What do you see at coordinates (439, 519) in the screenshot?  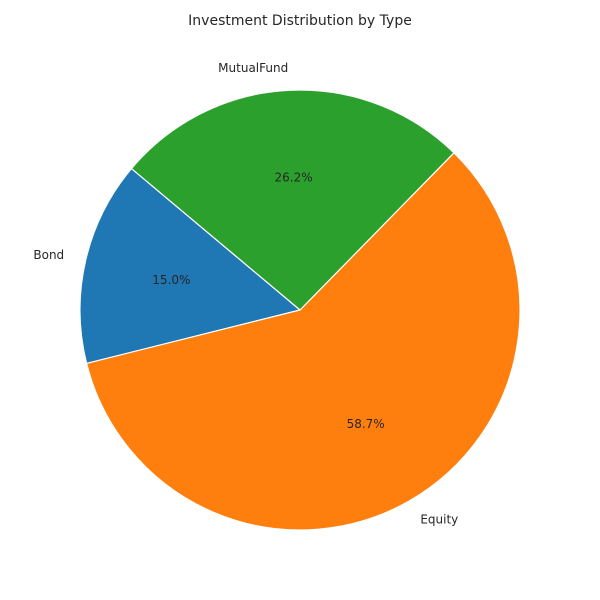 I see `slice-label-equity: Equity` at bounding box center [439, 519].